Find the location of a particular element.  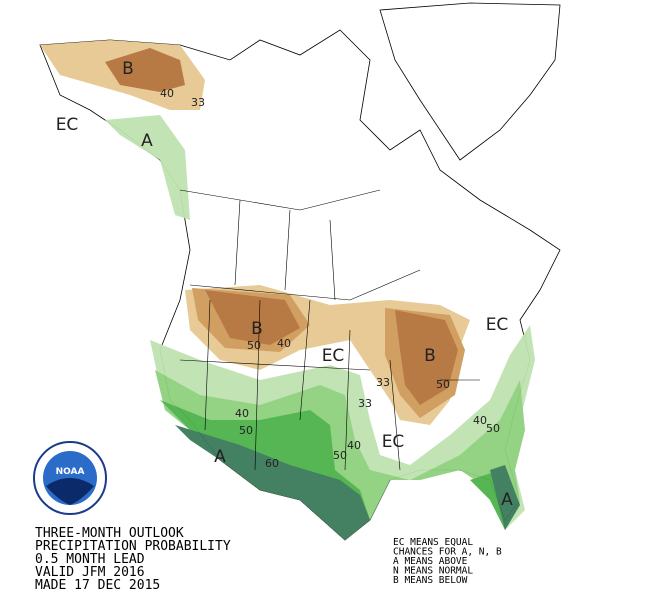

us-below-core is located at coordinates (331, 347).